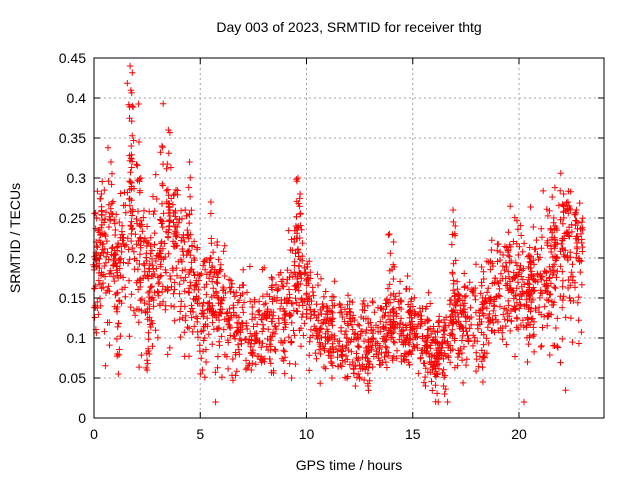 This screenshot has width=640, height=480. I want to click on y-tick-label: 0.35, so click(72, 138).